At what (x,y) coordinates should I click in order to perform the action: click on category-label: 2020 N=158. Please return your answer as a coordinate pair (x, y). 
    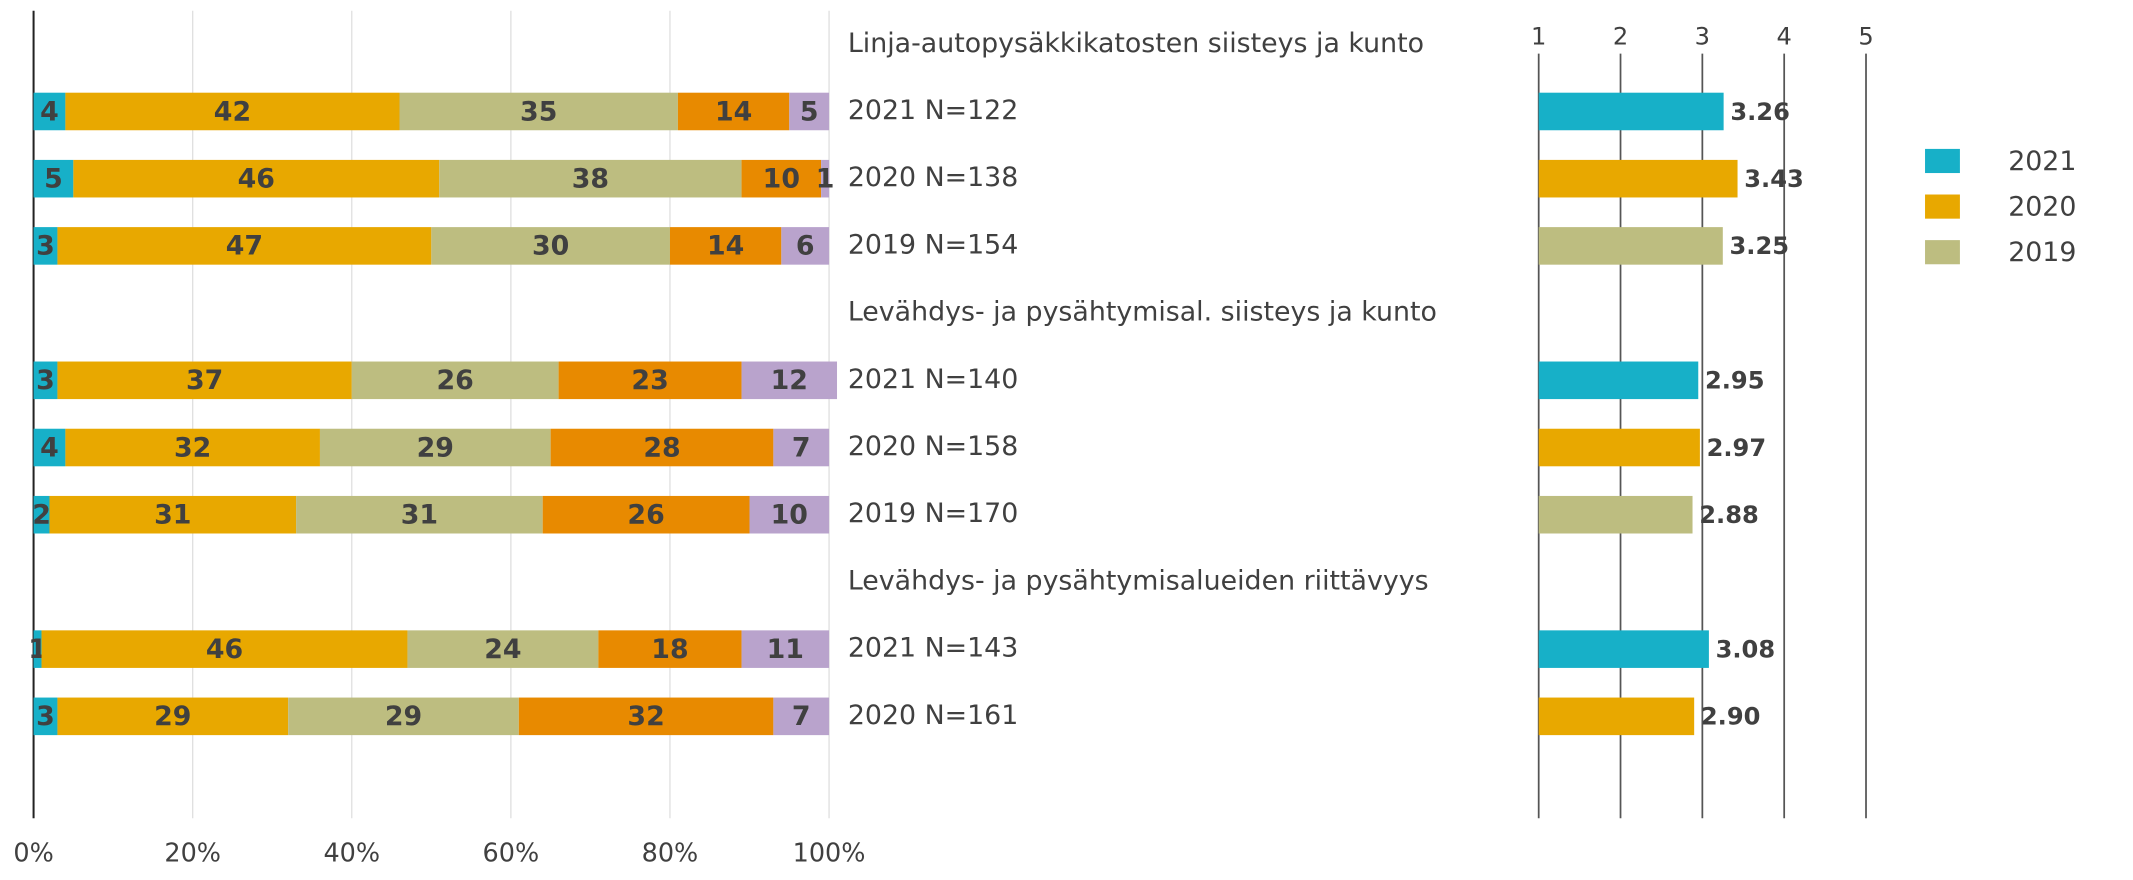
    Looking at the image, I should click on (933, 446).